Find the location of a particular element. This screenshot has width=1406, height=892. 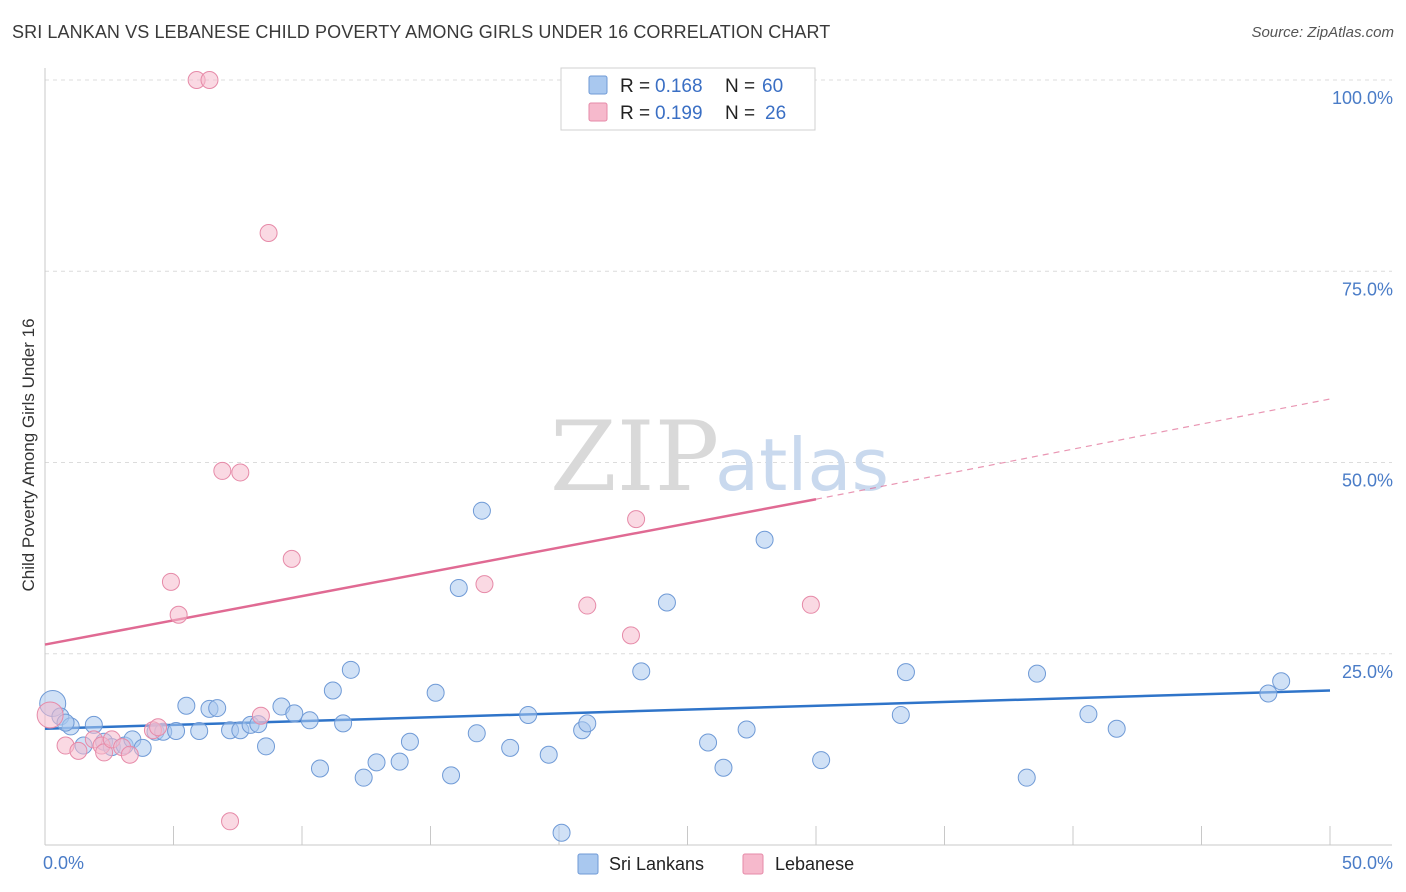

series-name-lebanese: Lebanese is located at coordinates (814, 864).